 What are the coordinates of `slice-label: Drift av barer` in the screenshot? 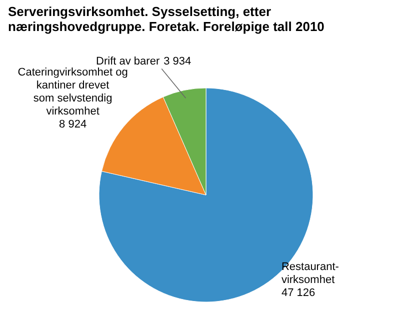 It's located at (128, 62).